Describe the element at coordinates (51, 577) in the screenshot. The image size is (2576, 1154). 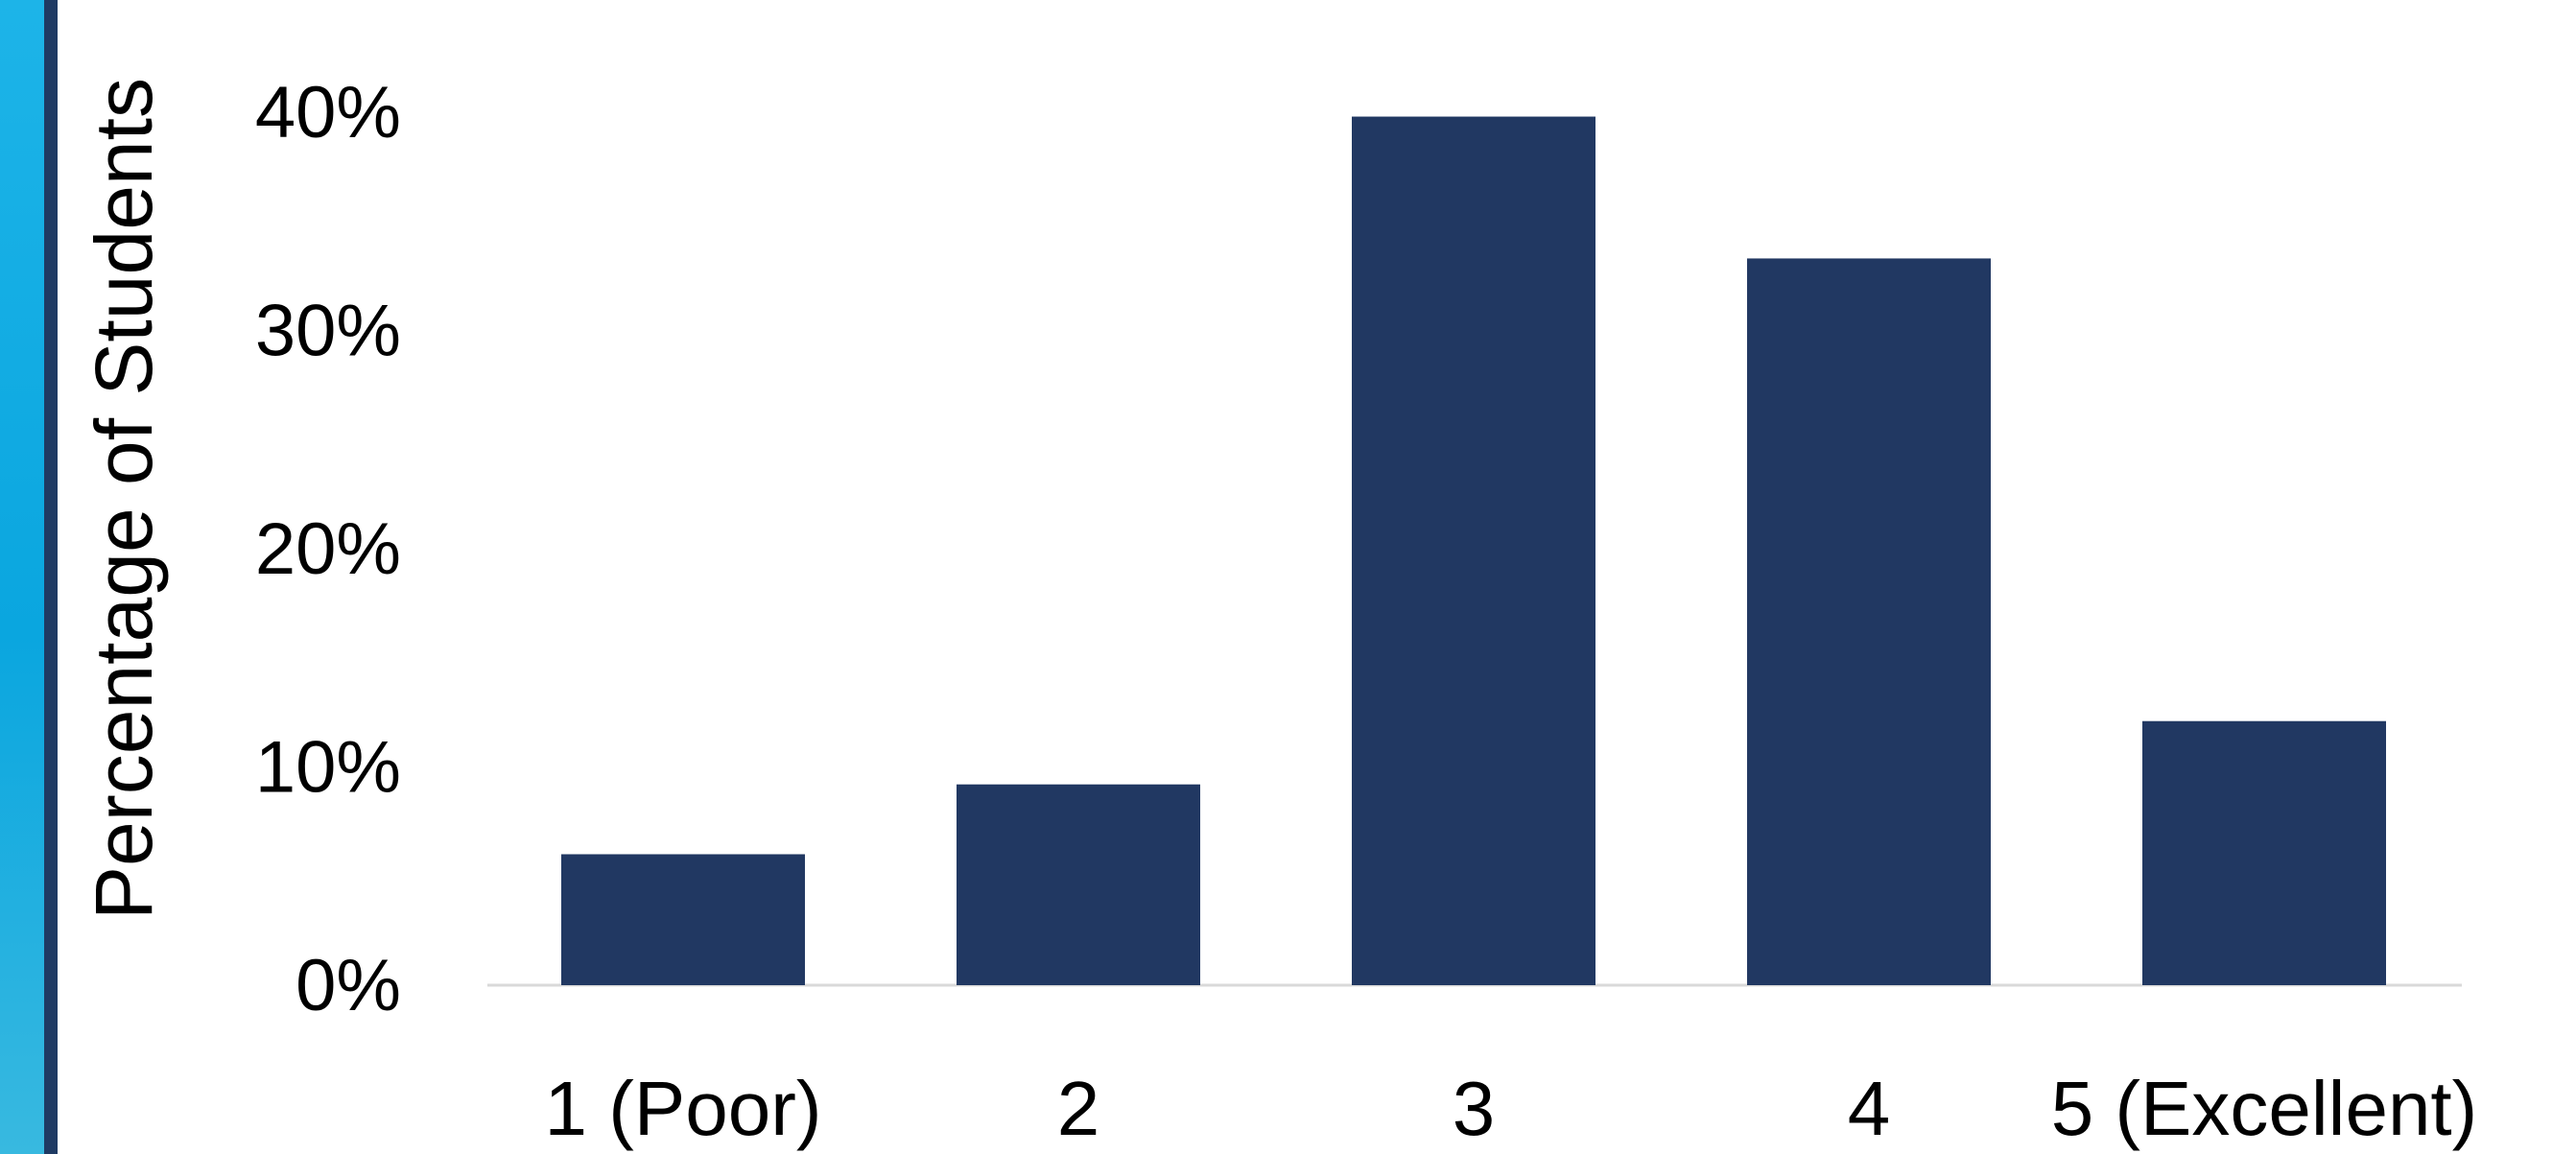
I see `accent-stripe-edge` at that location.